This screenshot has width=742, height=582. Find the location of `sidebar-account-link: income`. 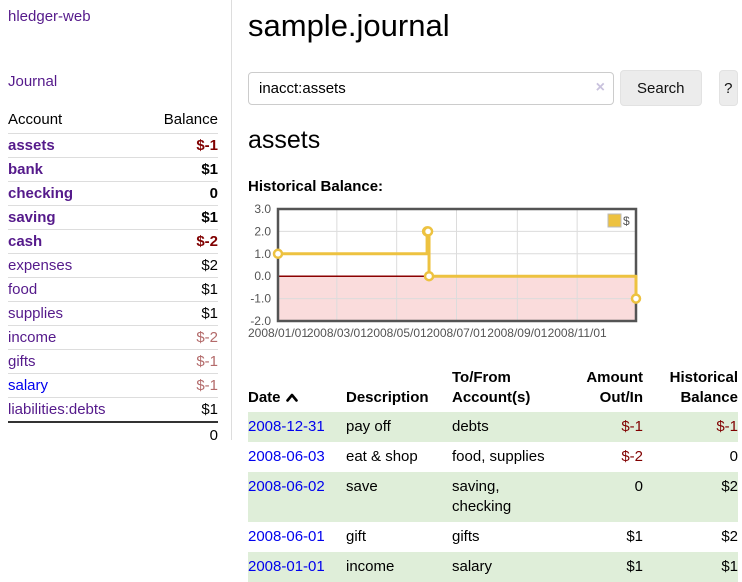

sidebar-account-link: income is located at coordinates (32, 337).